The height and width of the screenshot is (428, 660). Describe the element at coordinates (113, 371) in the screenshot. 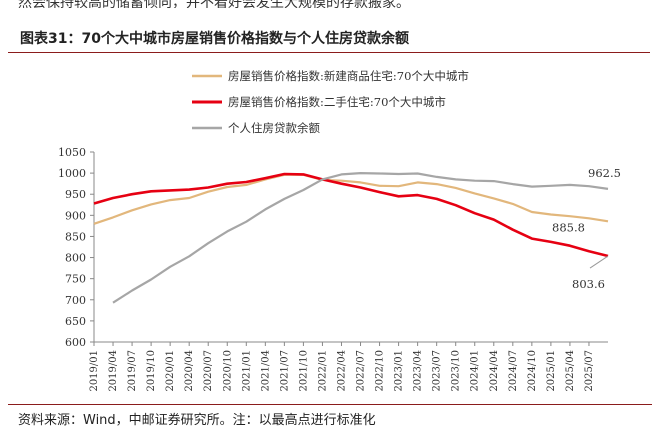

I see `x-tick-label: 2019/04` at that location.